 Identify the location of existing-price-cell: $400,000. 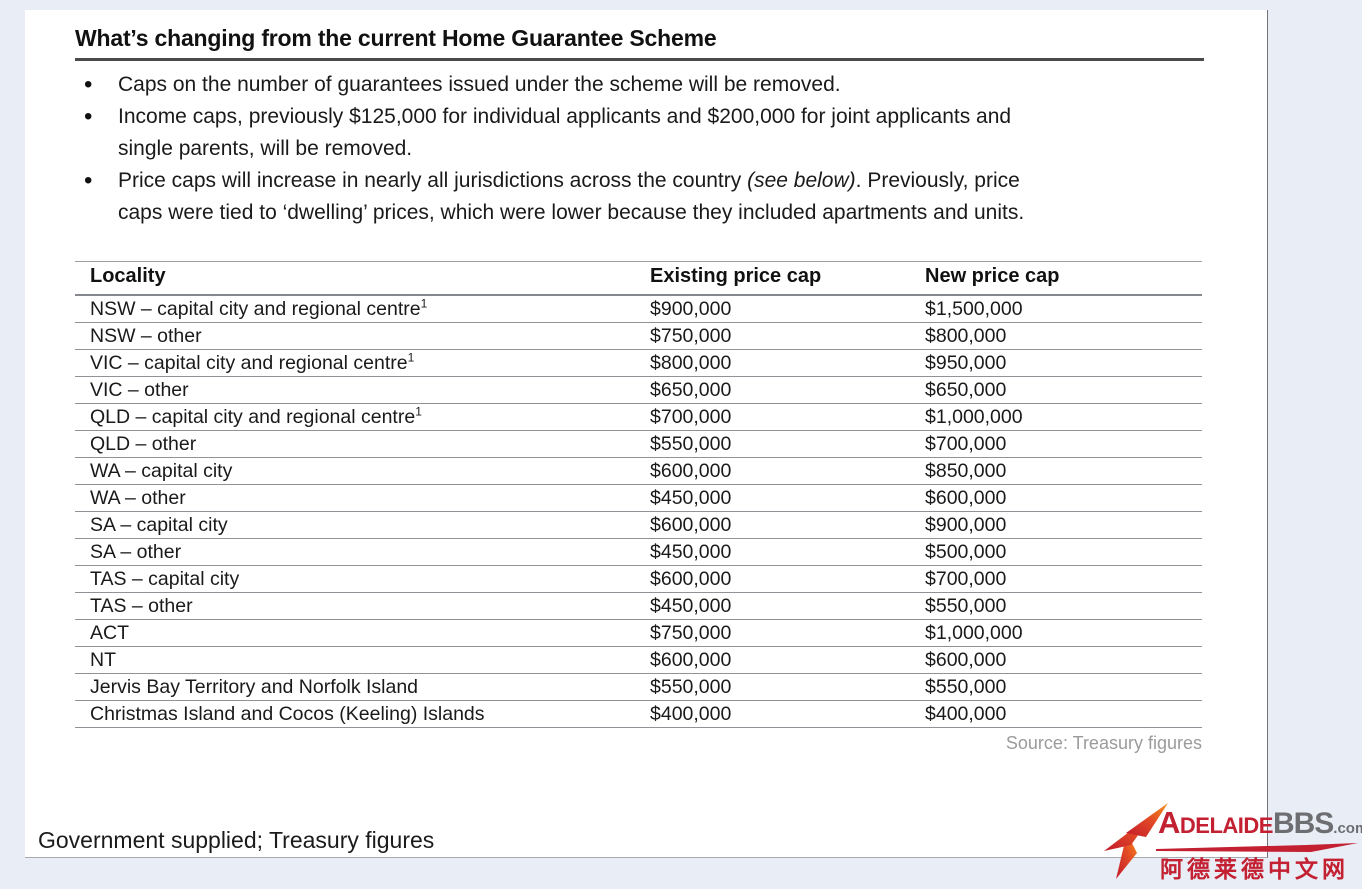
(787, 714).